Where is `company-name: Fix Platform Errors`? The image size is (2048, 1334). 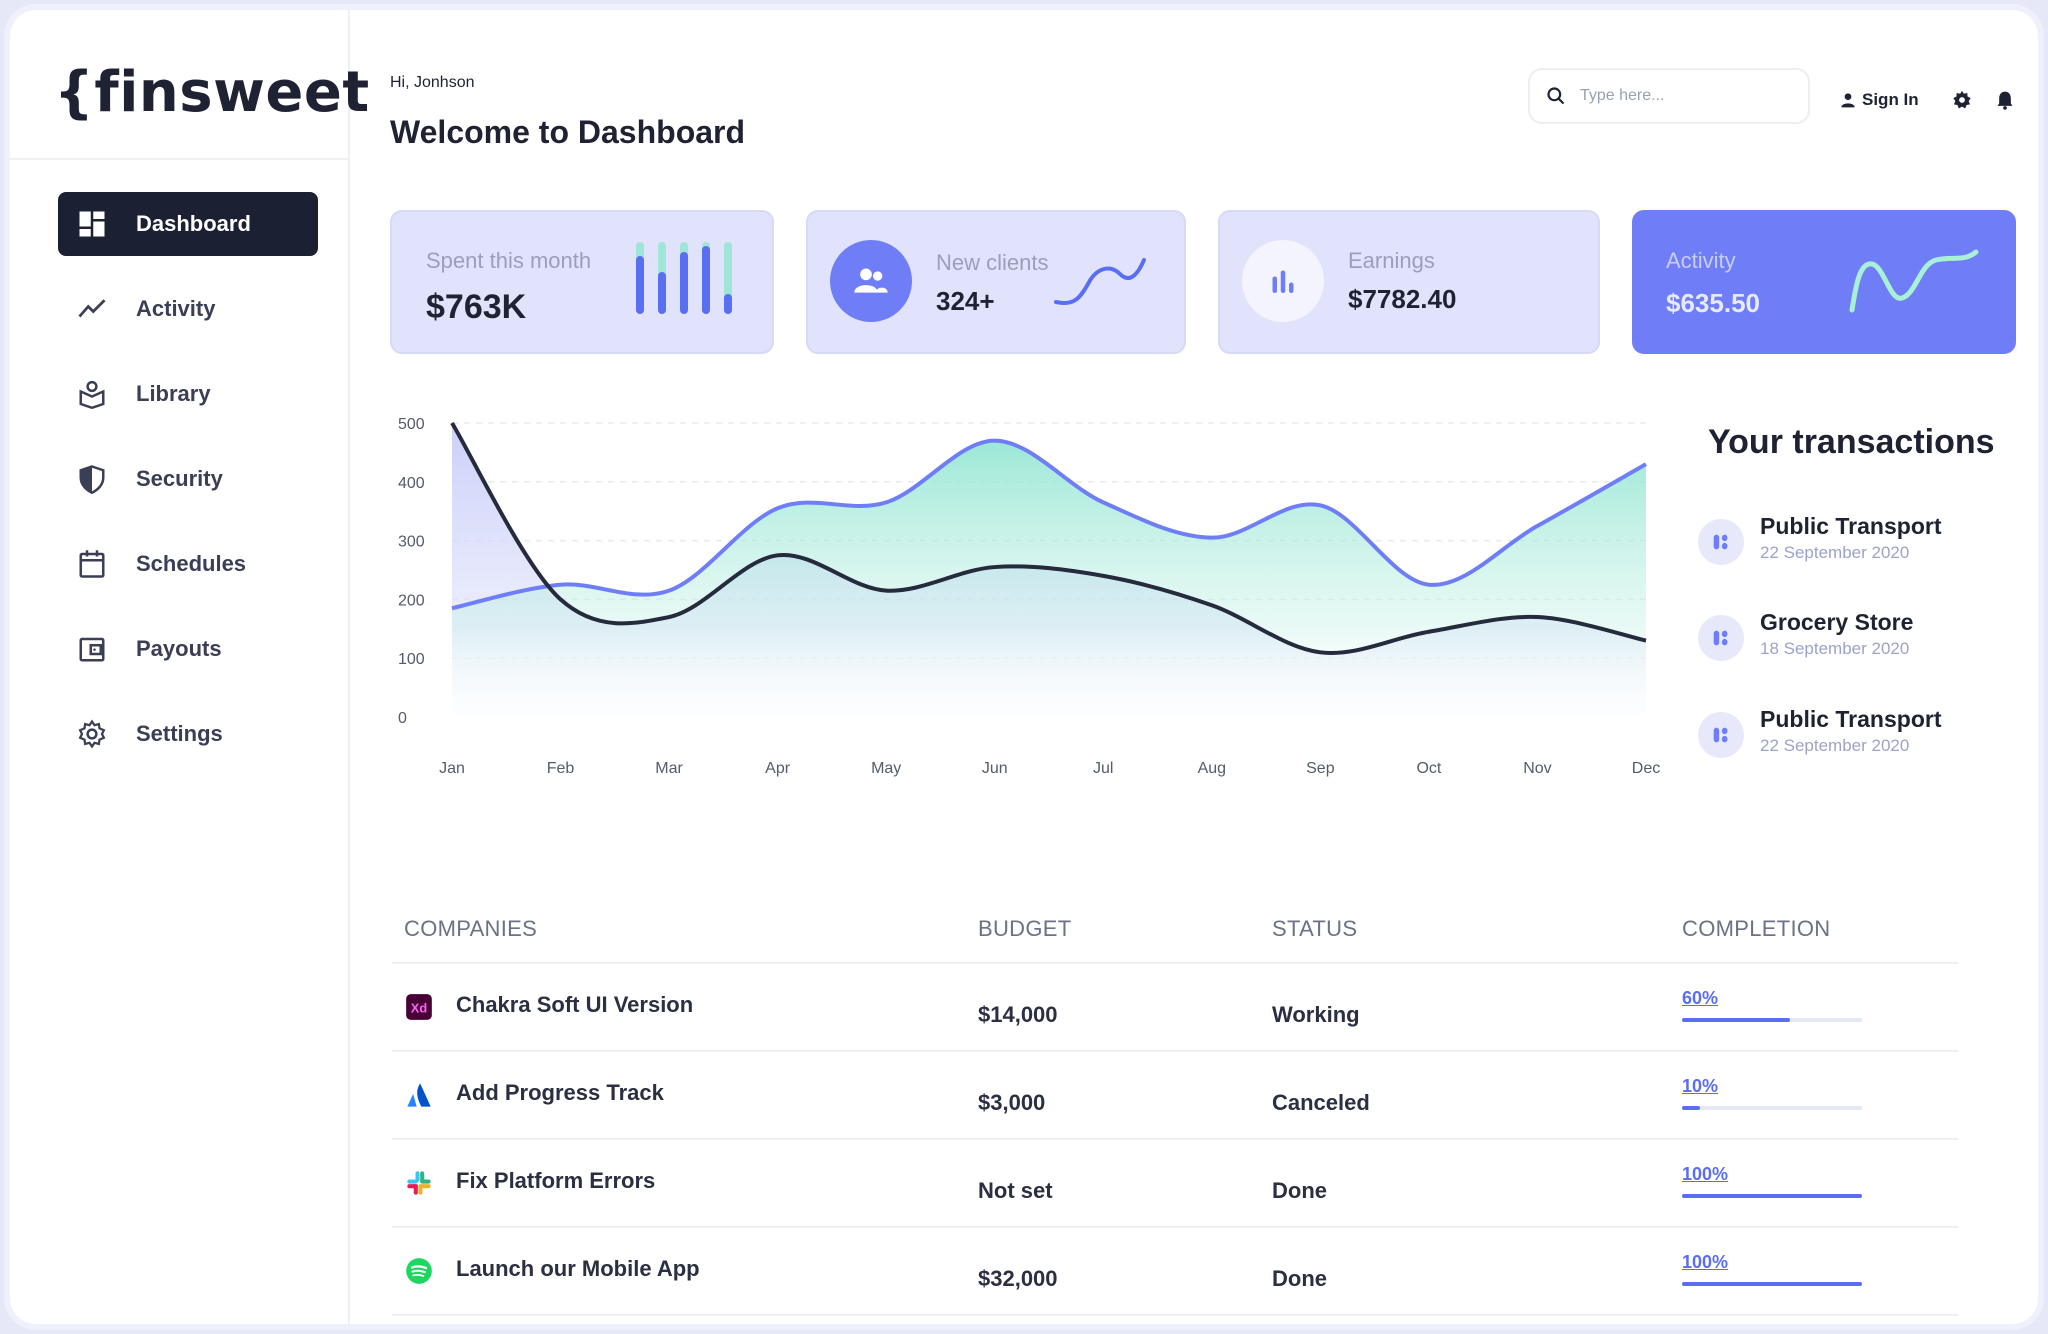 company-name: Fix Platform Errors is located at coordinates (556, 1180).